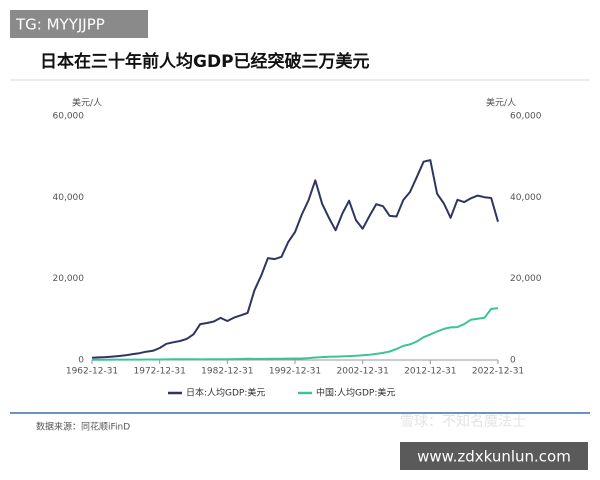  What do you see at coordinates (463, 421) in the screenshot?
I see `watermark: 雪球：不知名魔法士` at bounding box center [463, 421].